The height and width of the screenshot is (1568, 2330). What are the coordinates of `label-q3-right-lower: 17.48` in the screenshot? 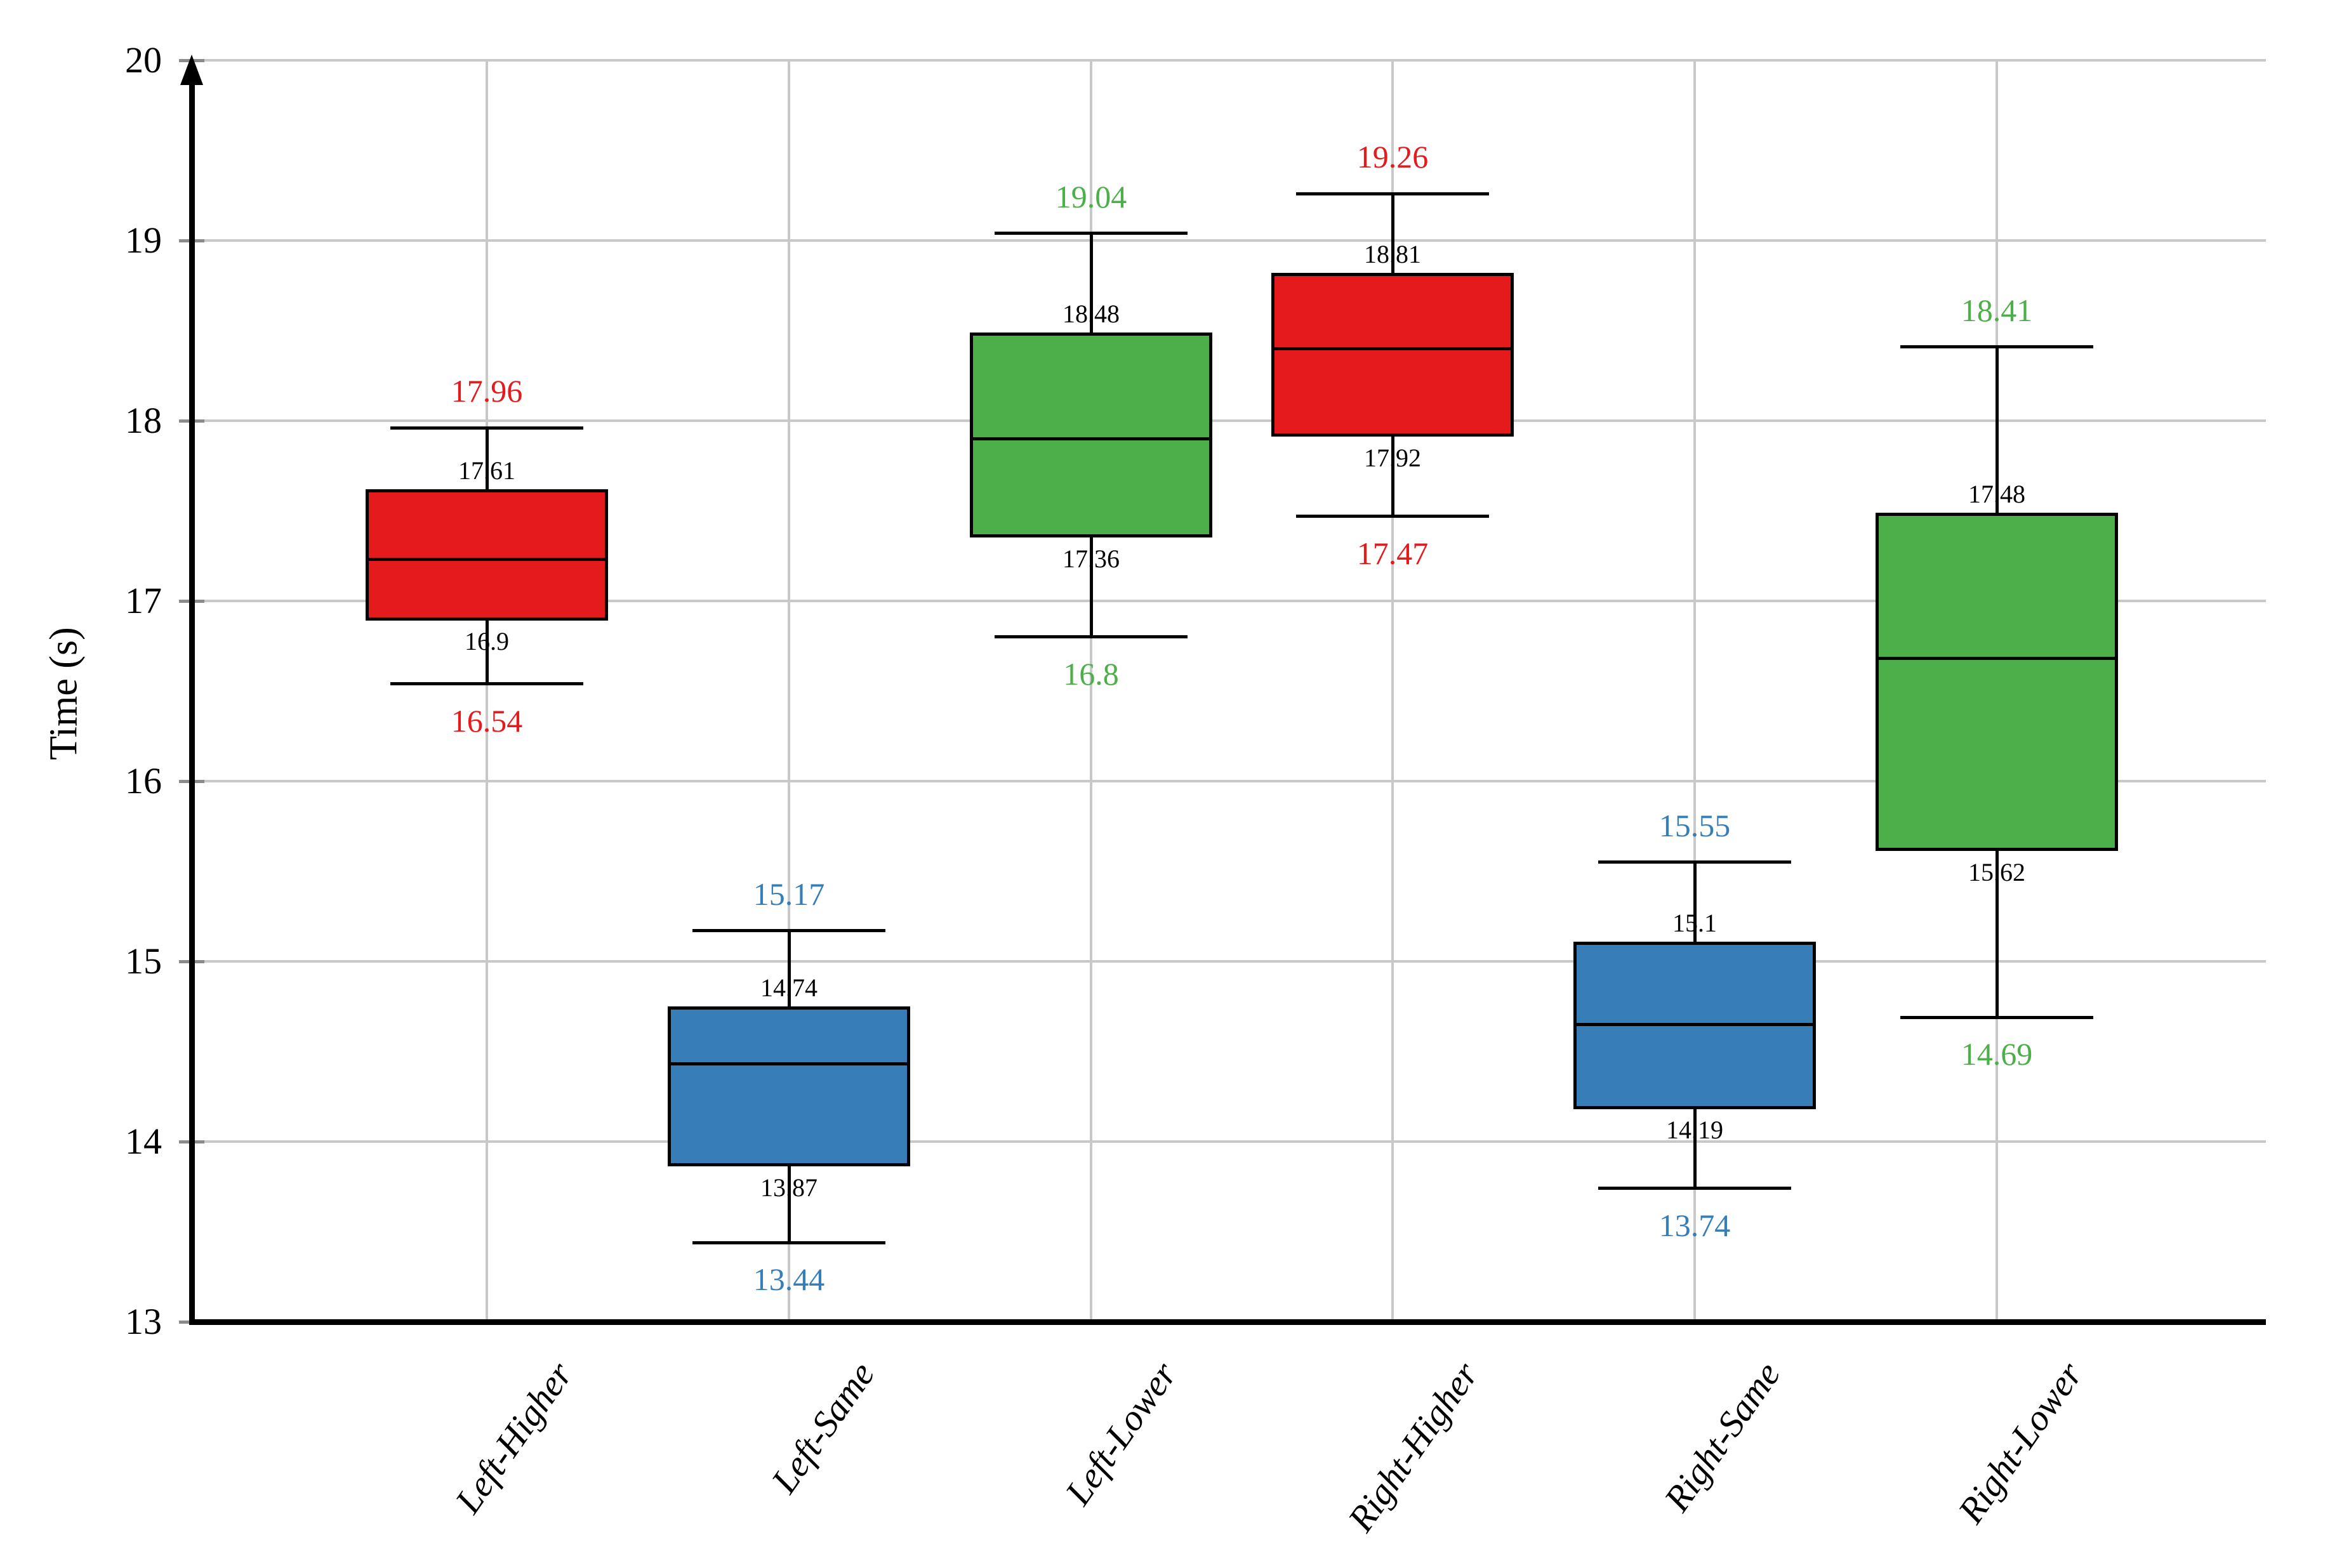 It's located at (1997, 493).